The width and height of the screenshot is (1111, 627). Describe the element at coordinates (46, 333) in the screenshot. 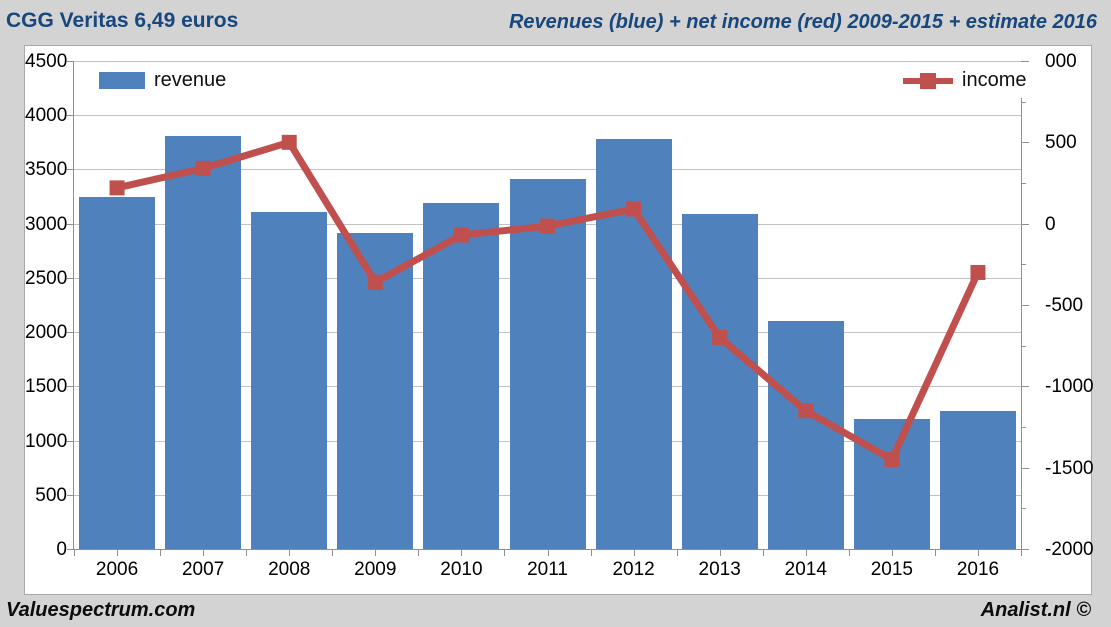

I see `y-axis-label: 2000` at that location.